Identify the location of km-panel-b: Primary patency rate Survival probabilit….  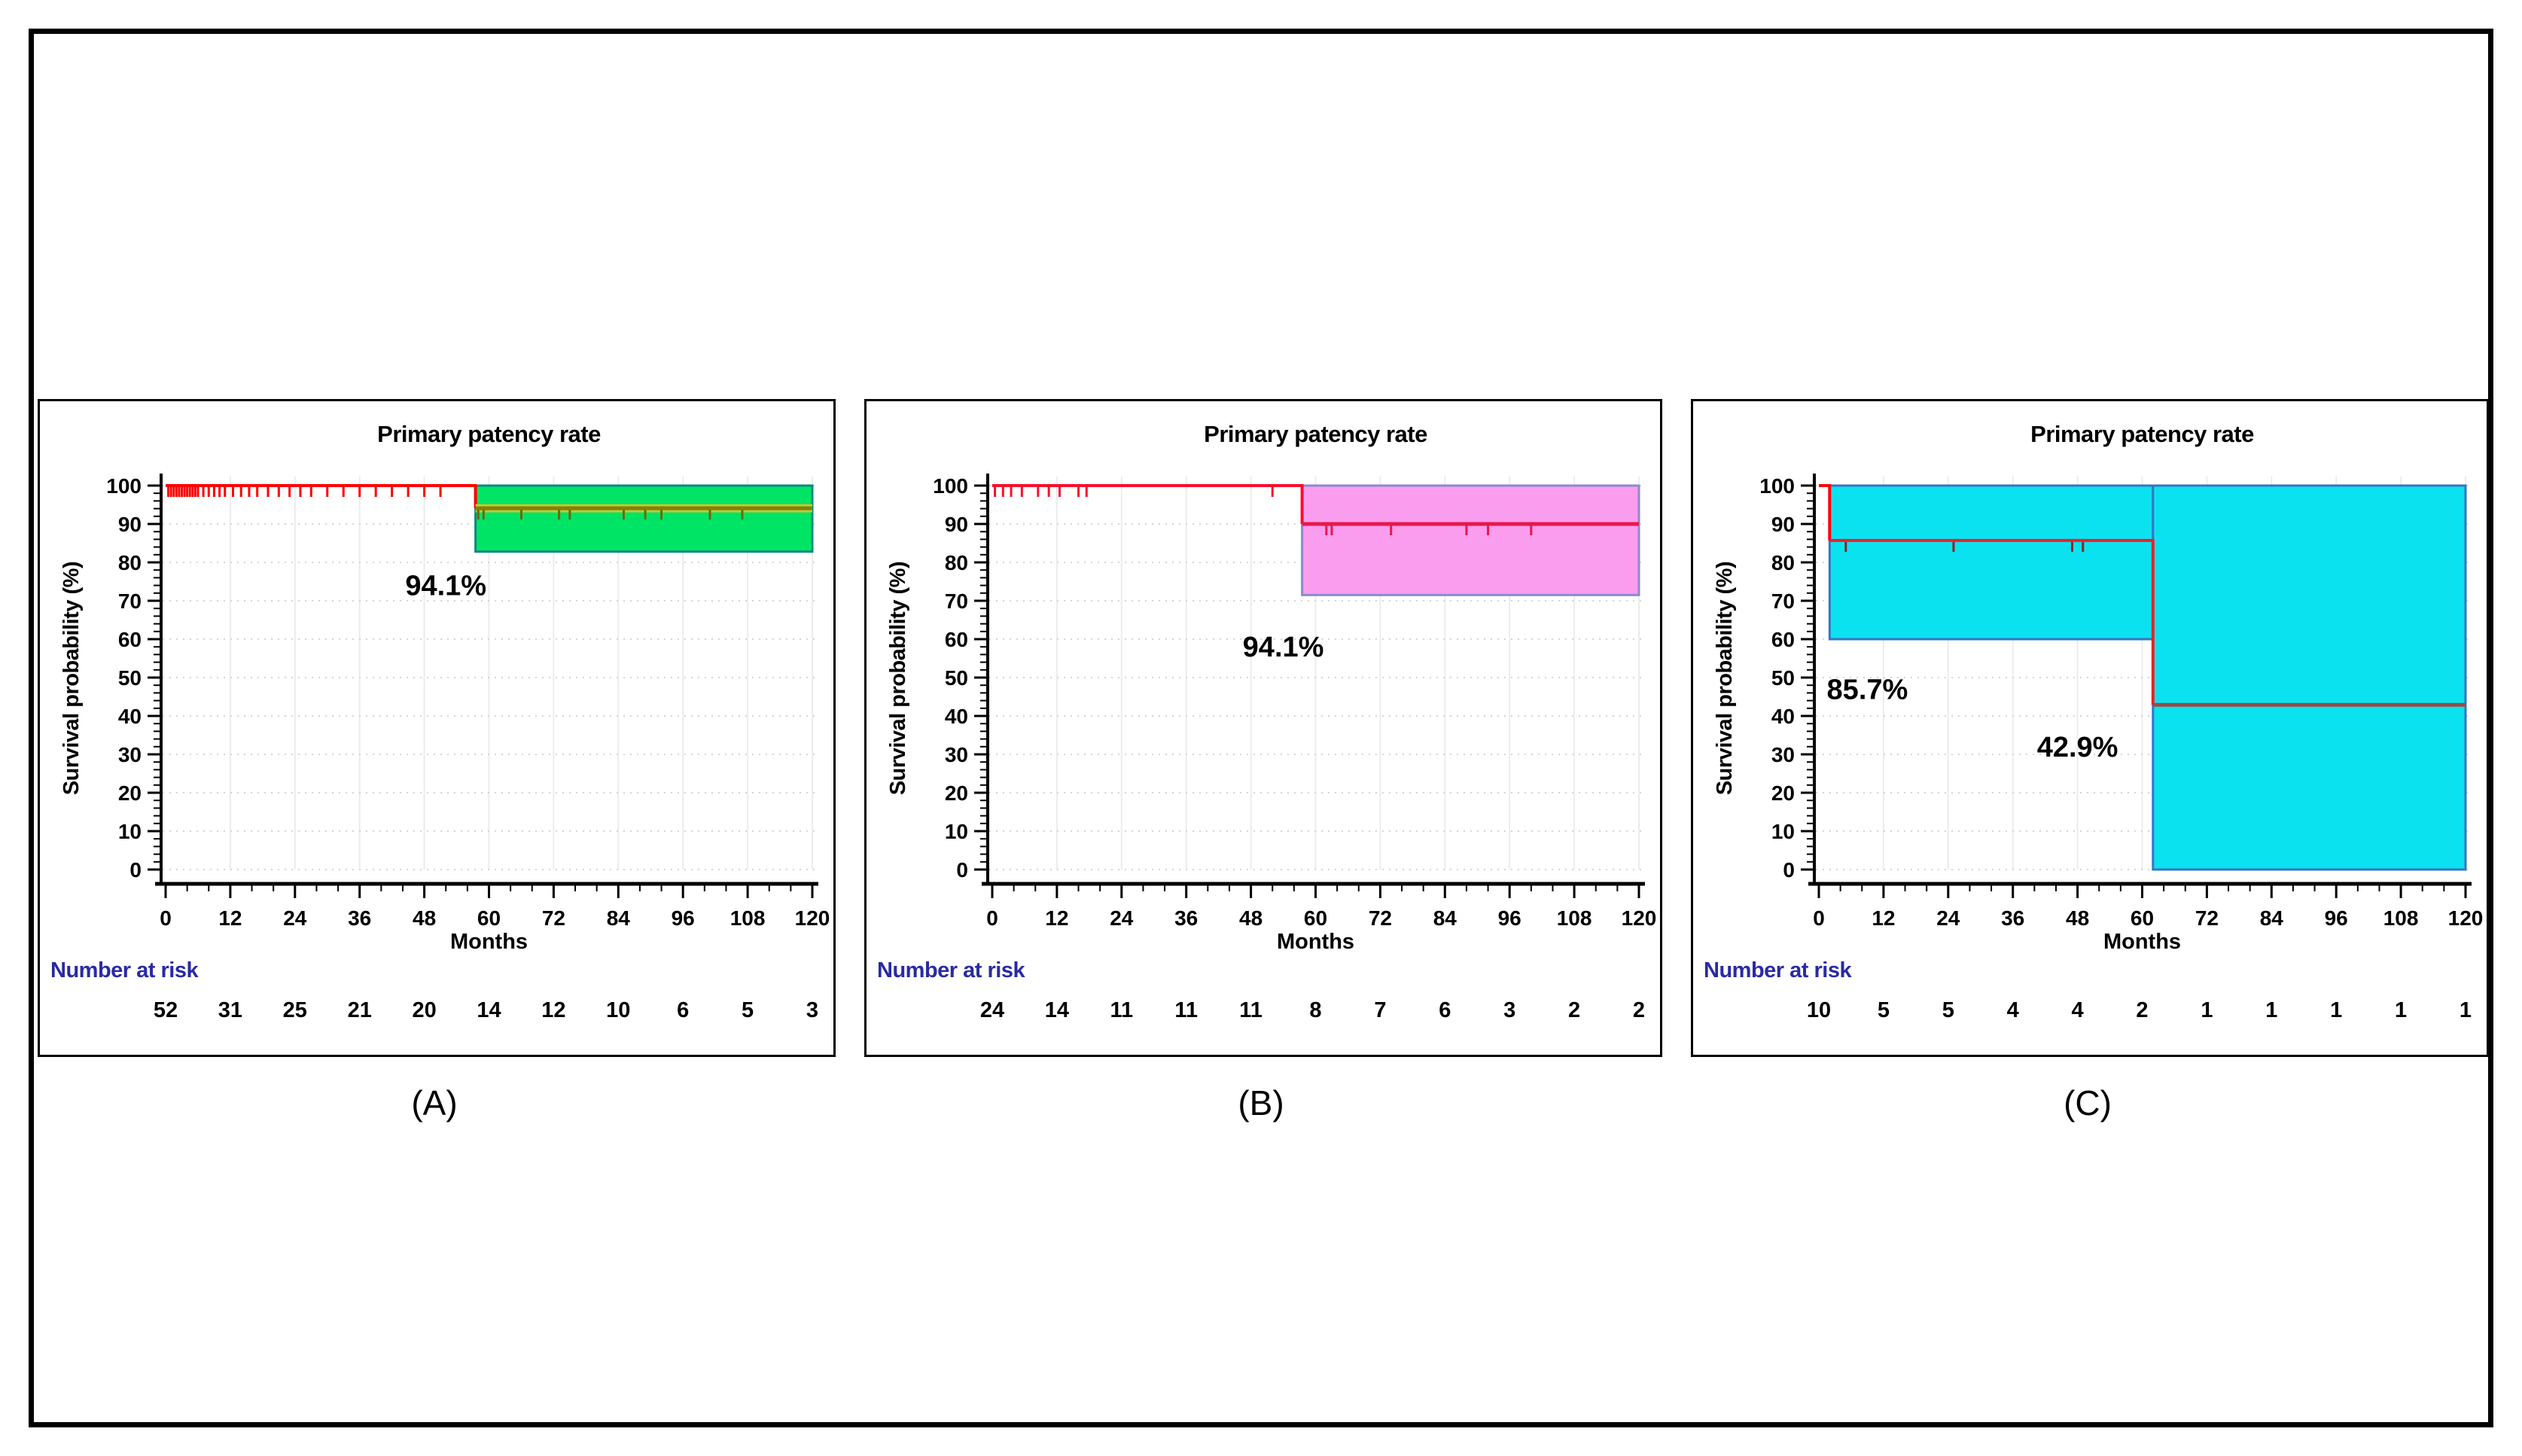
(1263, 728).